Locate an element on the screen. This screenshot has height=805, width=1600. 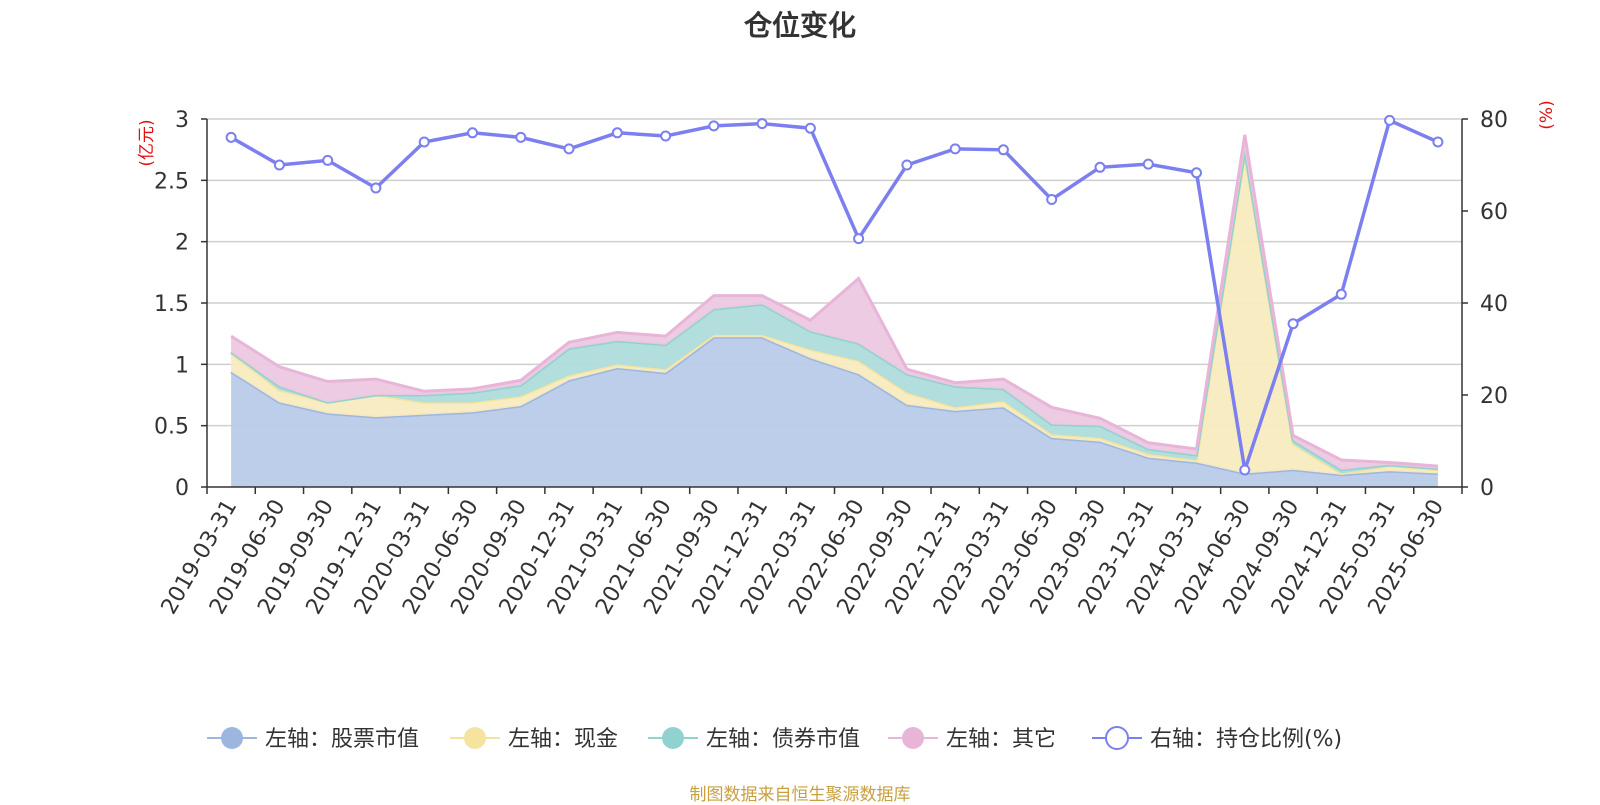
chart-source-note: 制图数据来自恒生聚源数据库 is located at coordinates (800, 795).